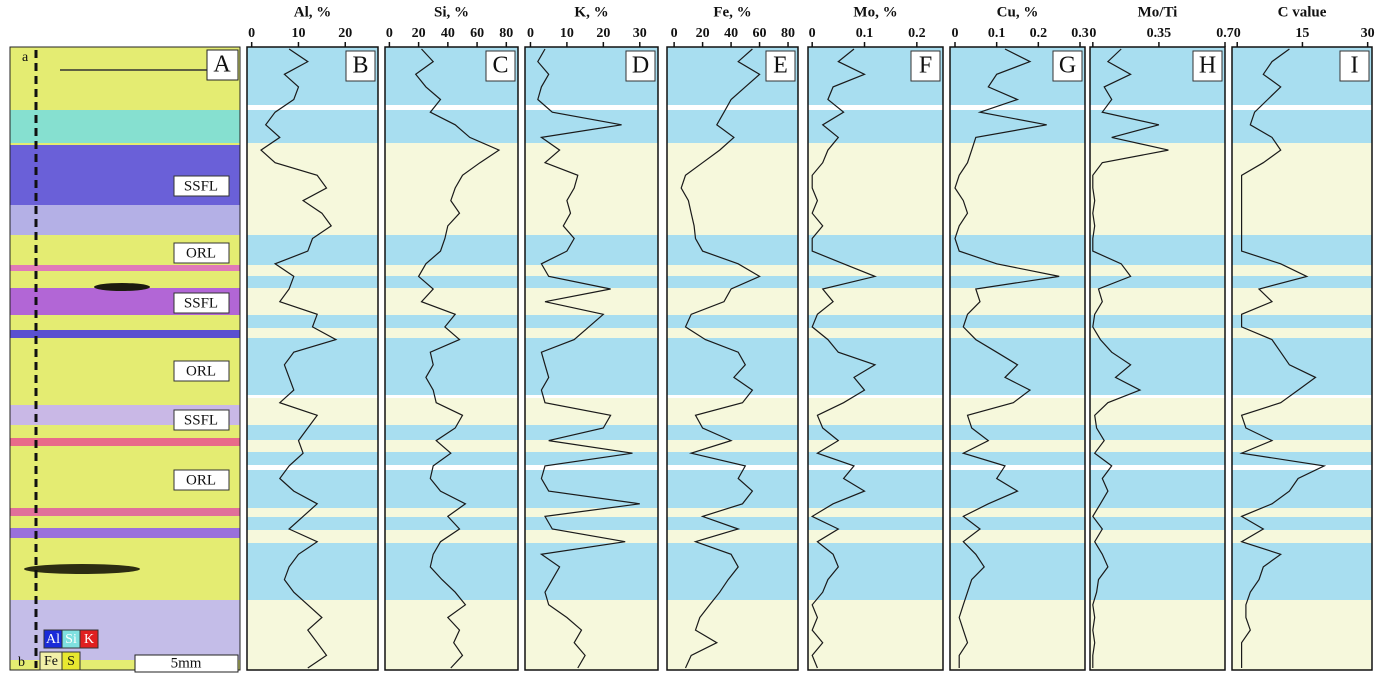 Image resolution: width=1376 pixels, height=673 pixels. I want to click on scale-bar: 5mm, so click(186, 663).